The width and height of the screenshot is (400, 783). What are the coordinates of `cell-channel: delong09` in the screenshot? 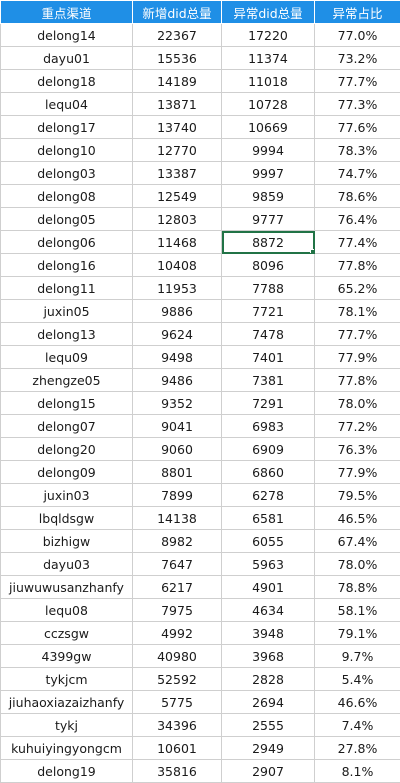 It's located at (67, 472).